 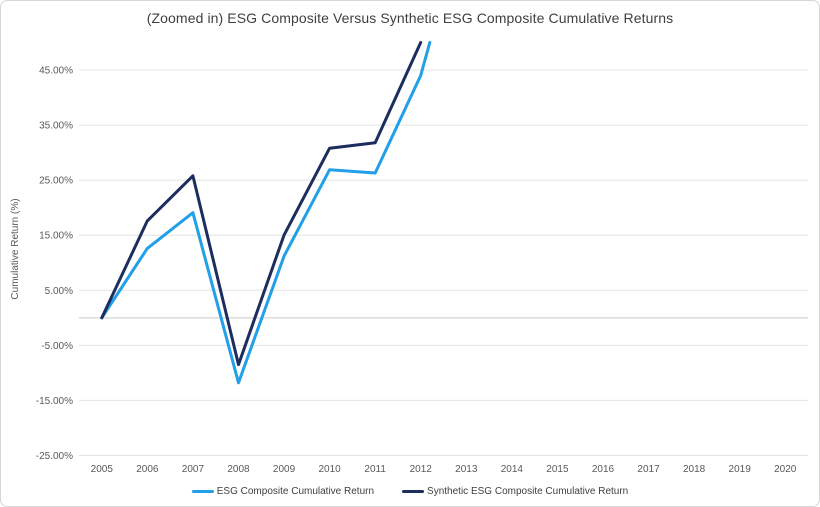 What do you see at coordinates (694, 469) in the screenshot?
I see `x-tick-label: 2018` at bounding box center [694, 469].